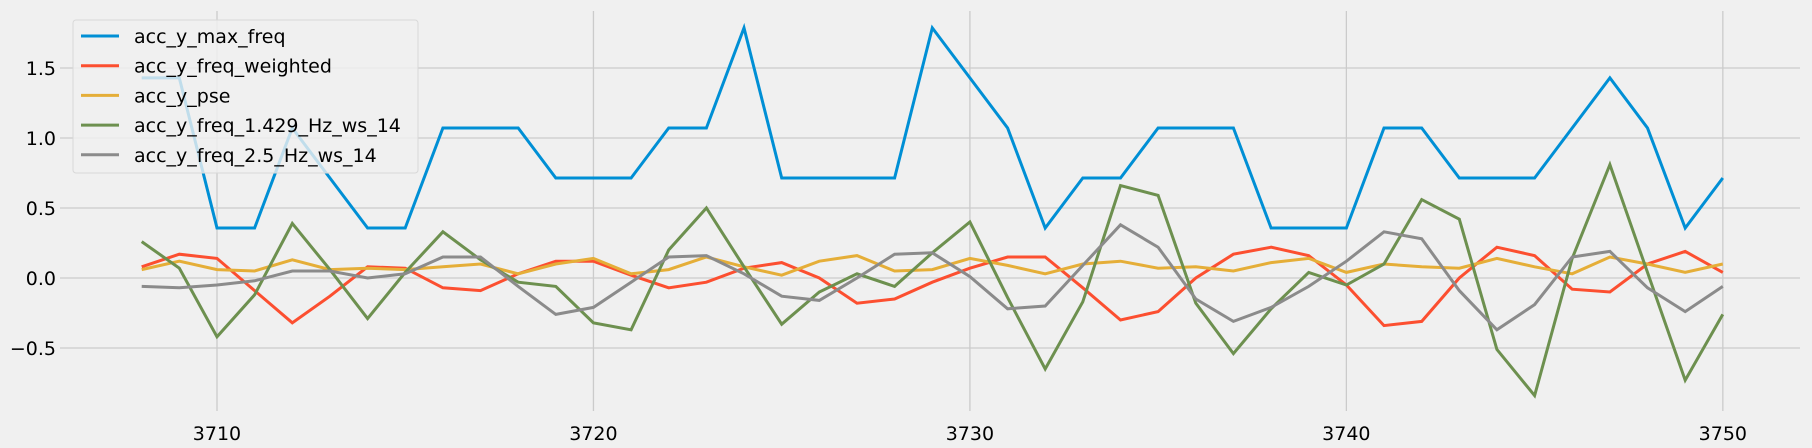 This screenshot has width=1812, height=448. What do you see at coordinates (33, 349) in the screenshot?
I see `y-tick-label: −0.5` at bounding box center [33, 349].